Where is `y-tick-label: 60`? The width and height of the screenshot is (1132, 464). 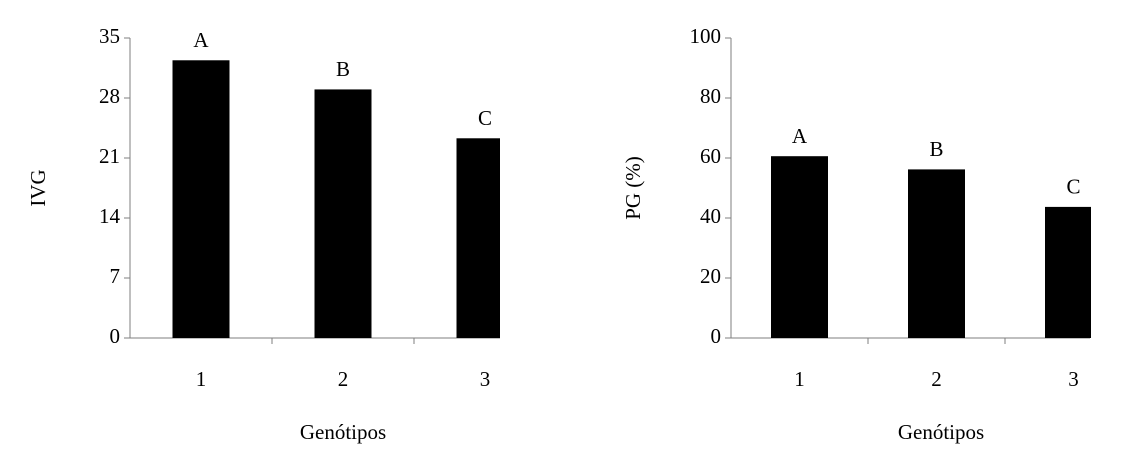 y-tick-label: 60 is located at coordinates (710, 156).